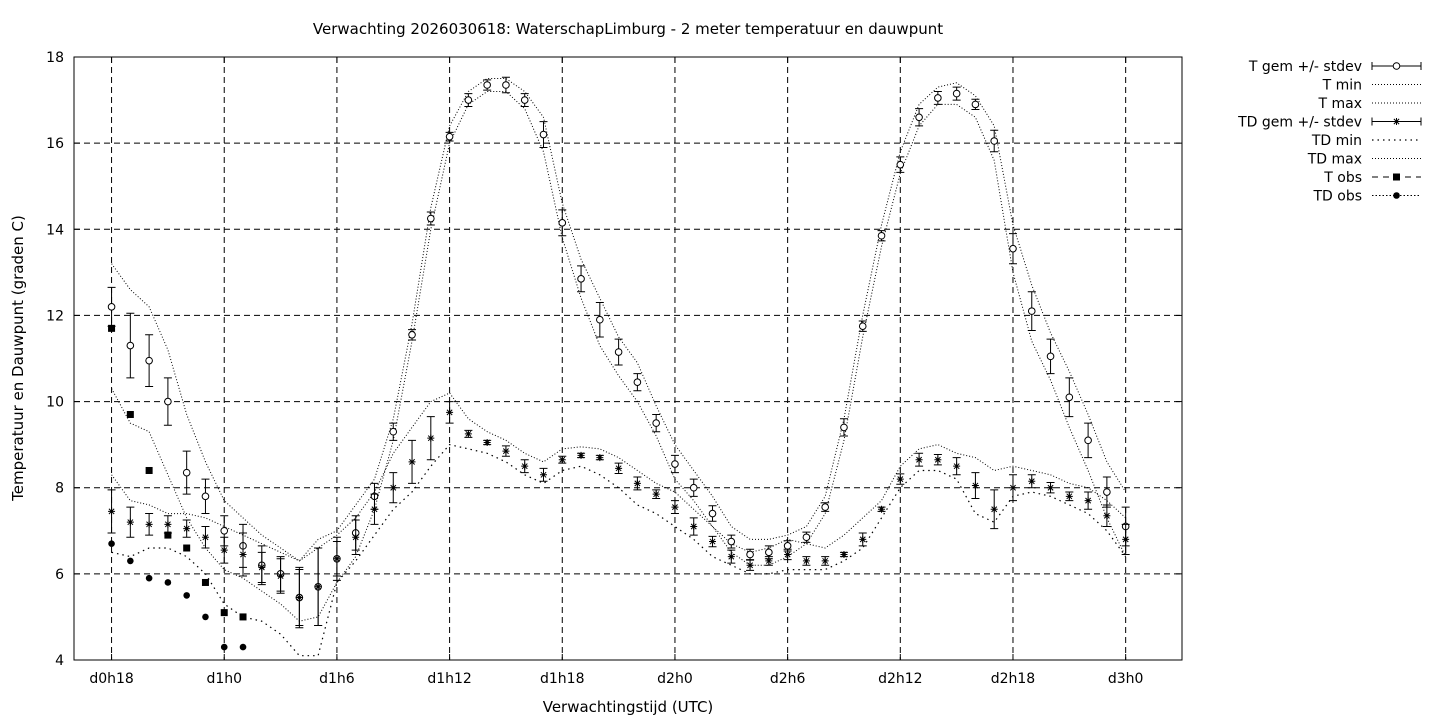 Image resolution: width=1440 pixels, height=720 pixels. Describe the element at coordinates (1336, 141) in the screenshot. I see `legend-label: TD min` at that location.